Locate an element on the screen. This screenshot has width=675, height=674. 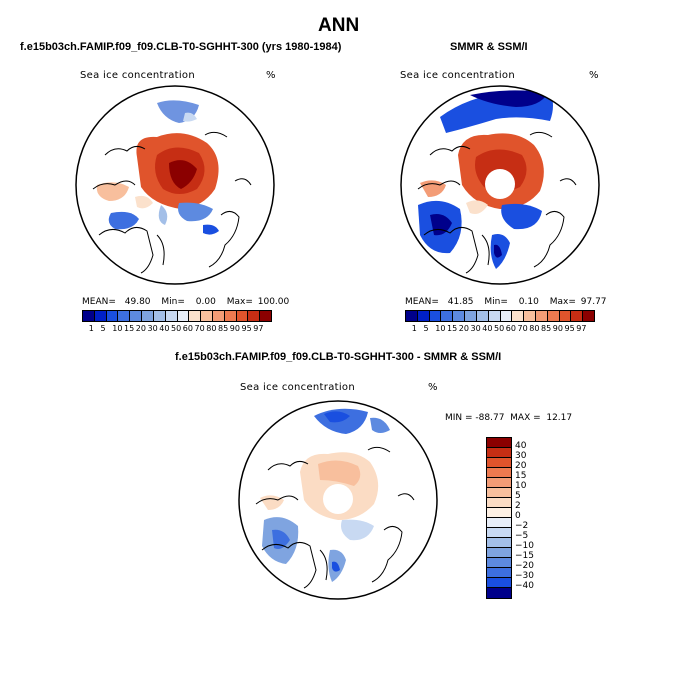
colorbar-label: −5 is located at coordinates (522, 536).